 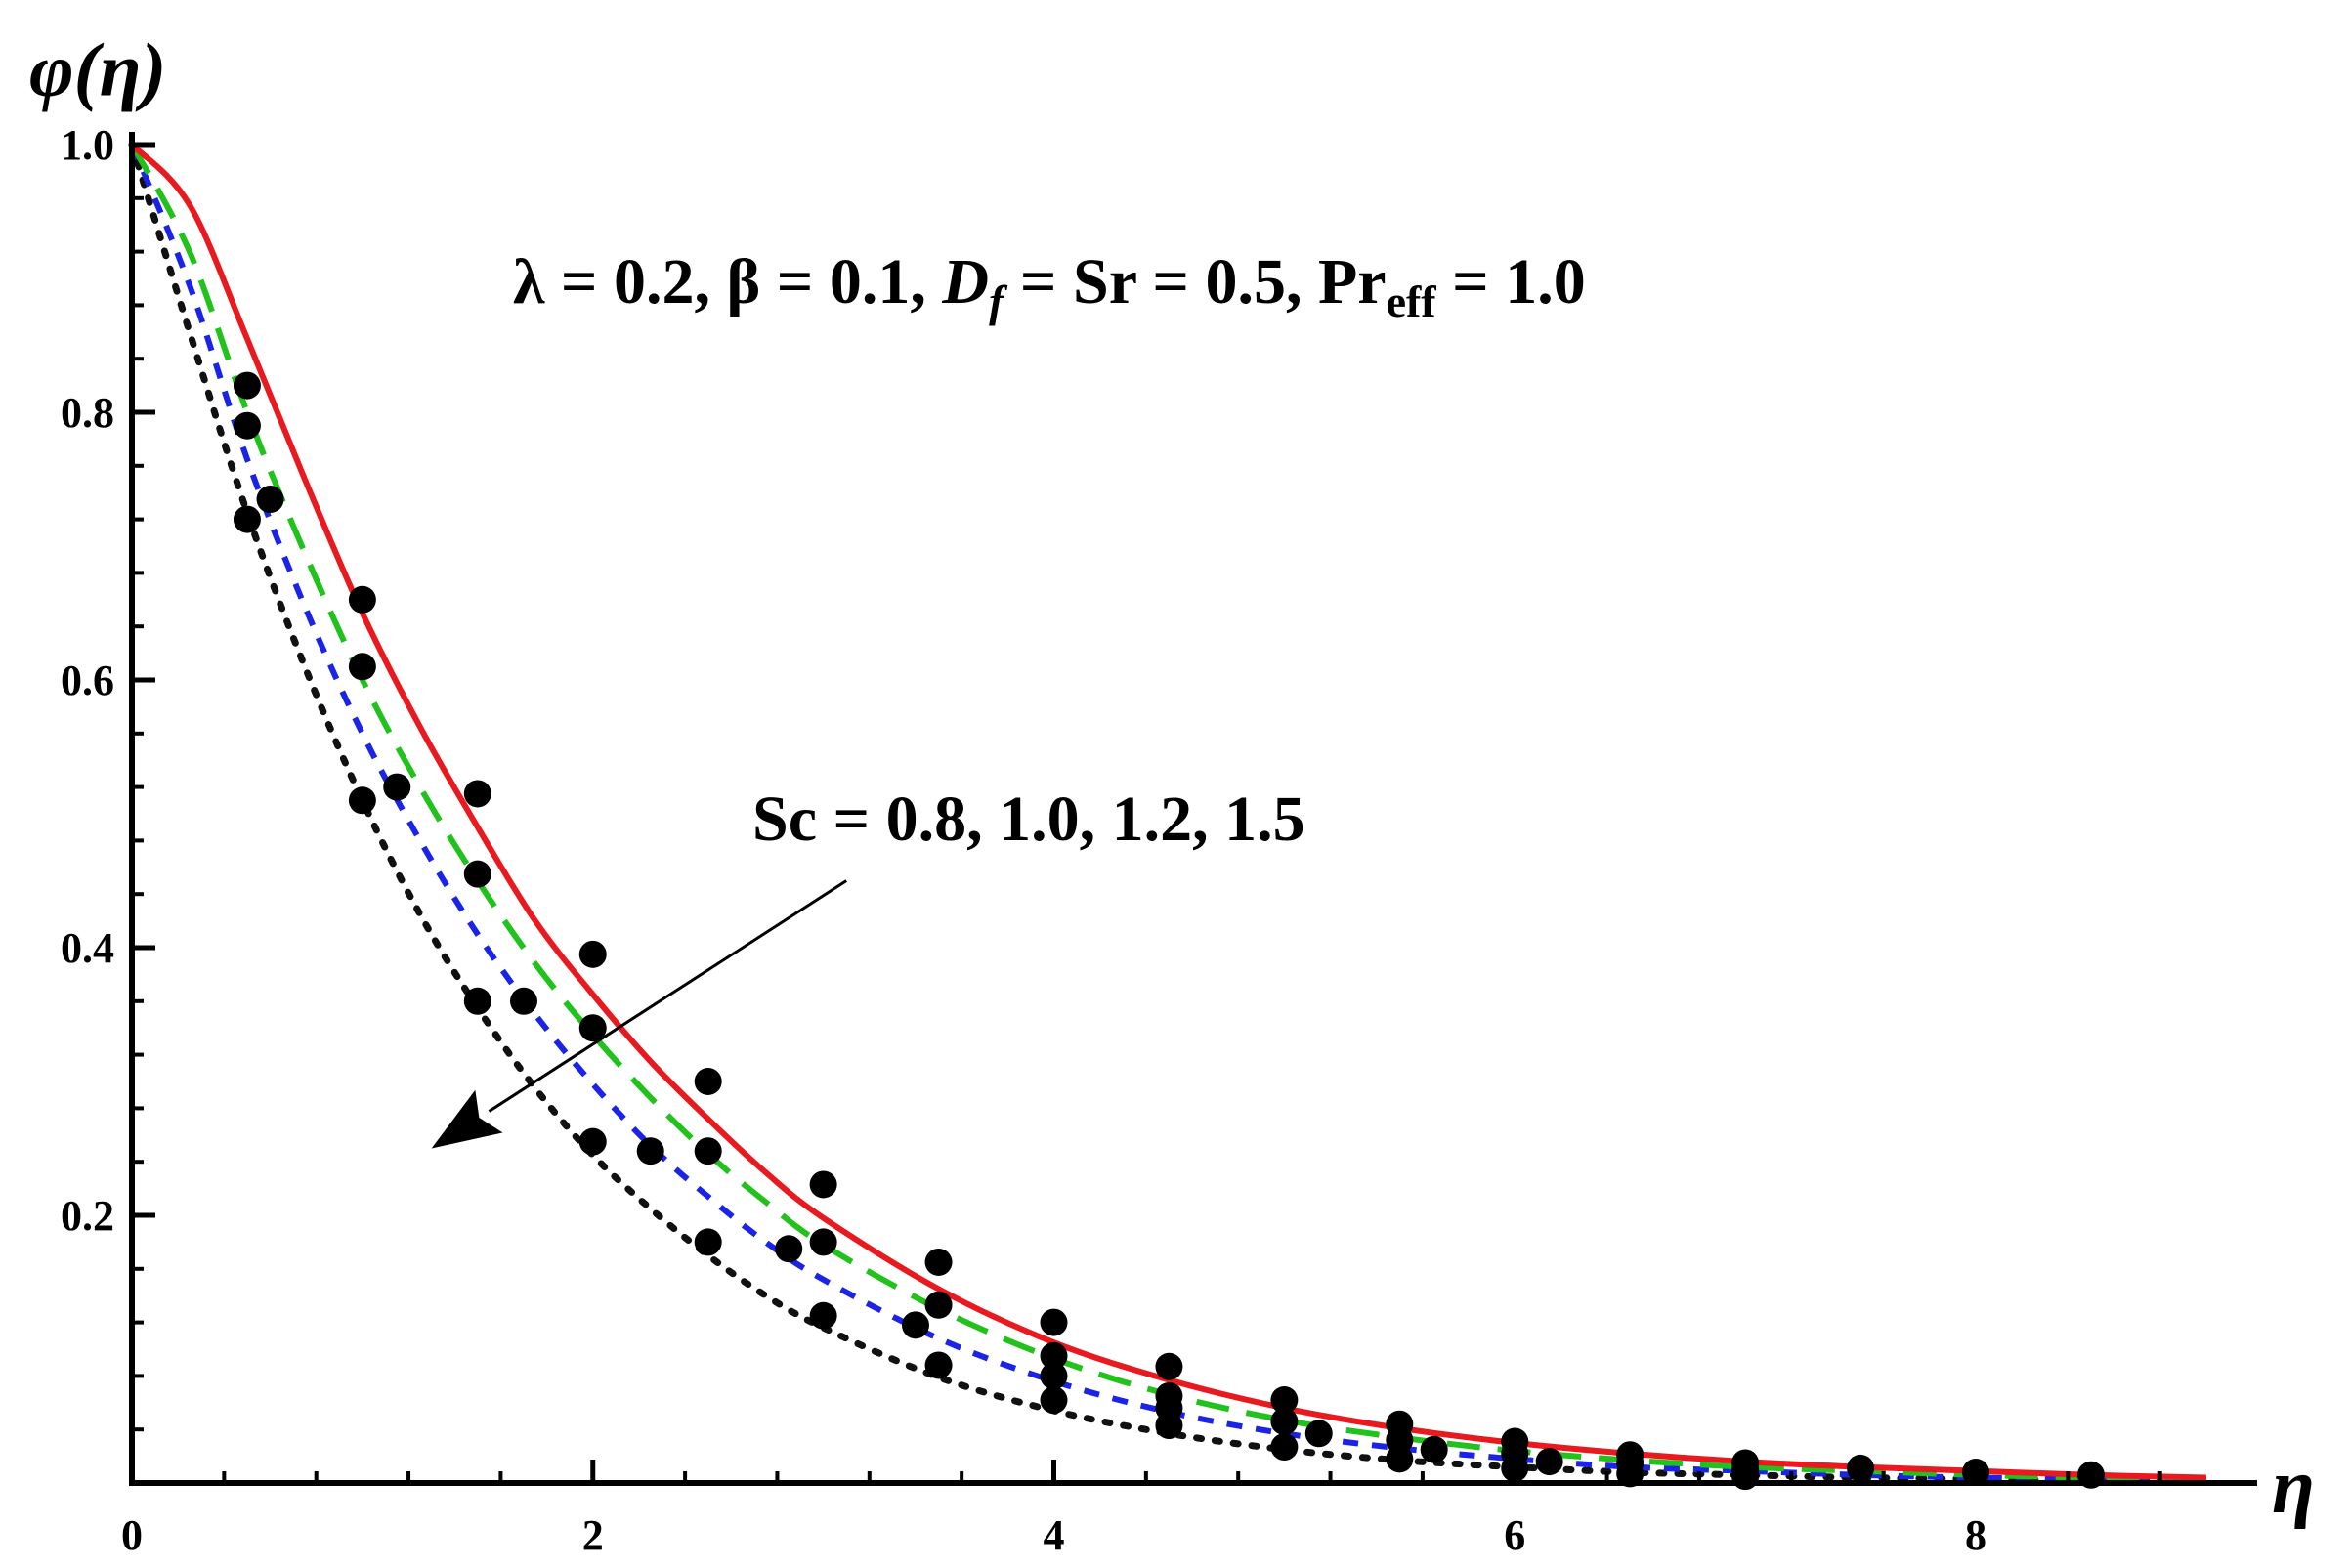 I want to click on arrow-head, so click(x=467, y=1119).